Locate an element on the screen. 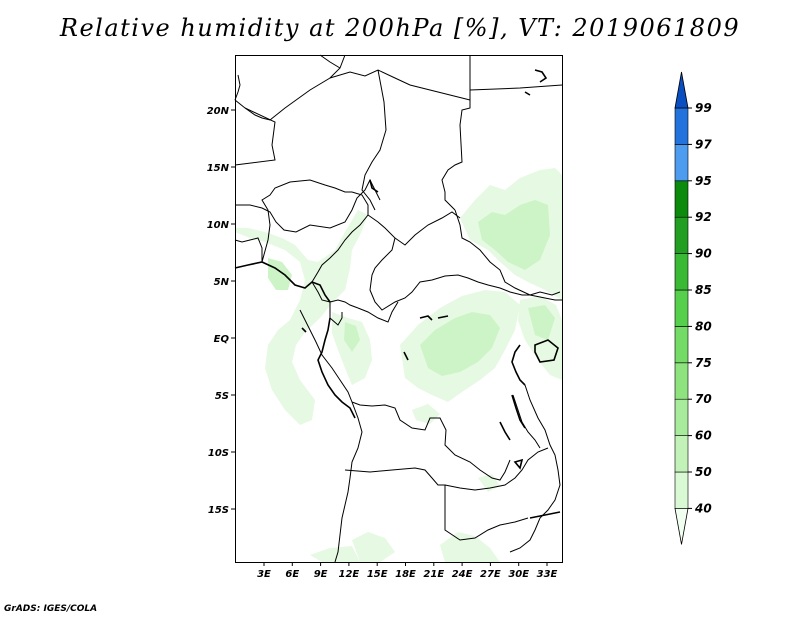 Image resolution: width=800 pixels, height=618 pixels. lat-tick-label: EQ is located at coordinates (222, 339).